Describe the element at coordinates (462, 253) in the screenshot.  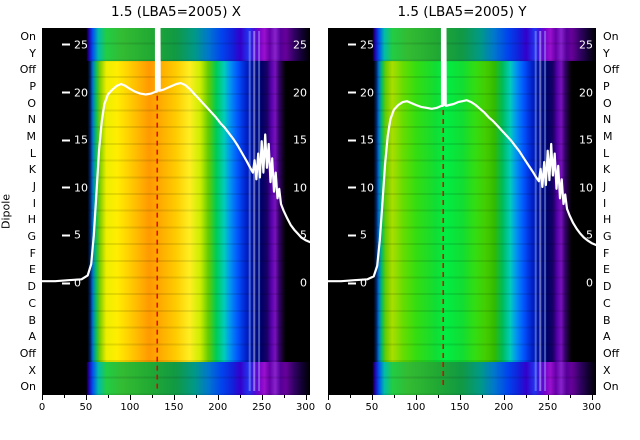
I see `heatmap-row-f` at that location.